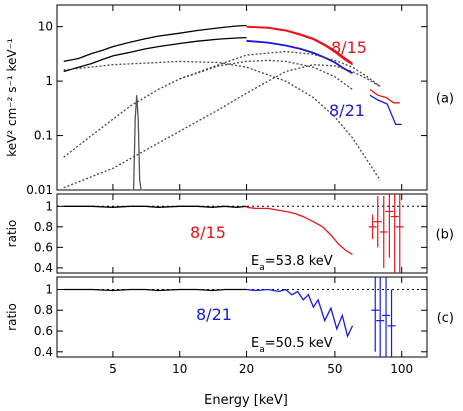 The image size is (463, 411). What do you see at coordinates (292, 345) in the screenshot?
I see `annotation: Ea=50.5 keV` at bounding box center [292, 345].